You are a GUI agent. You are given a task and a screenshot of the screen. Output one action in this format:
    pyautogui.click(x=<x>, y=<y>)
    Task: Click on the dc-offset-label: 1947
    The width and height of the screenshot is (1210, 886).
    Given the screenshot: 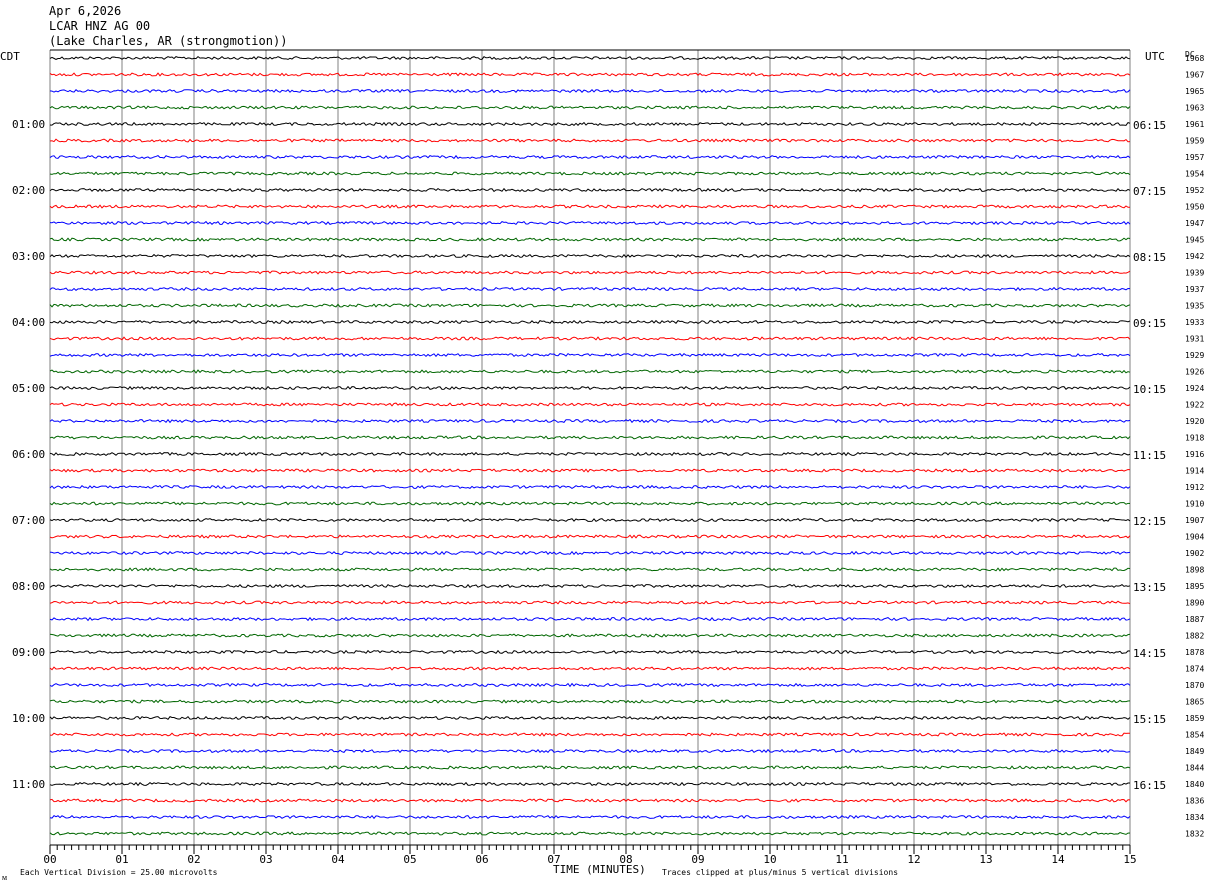 What is the action you would take?
    pyautogui.click(x=1194, y=223)
    